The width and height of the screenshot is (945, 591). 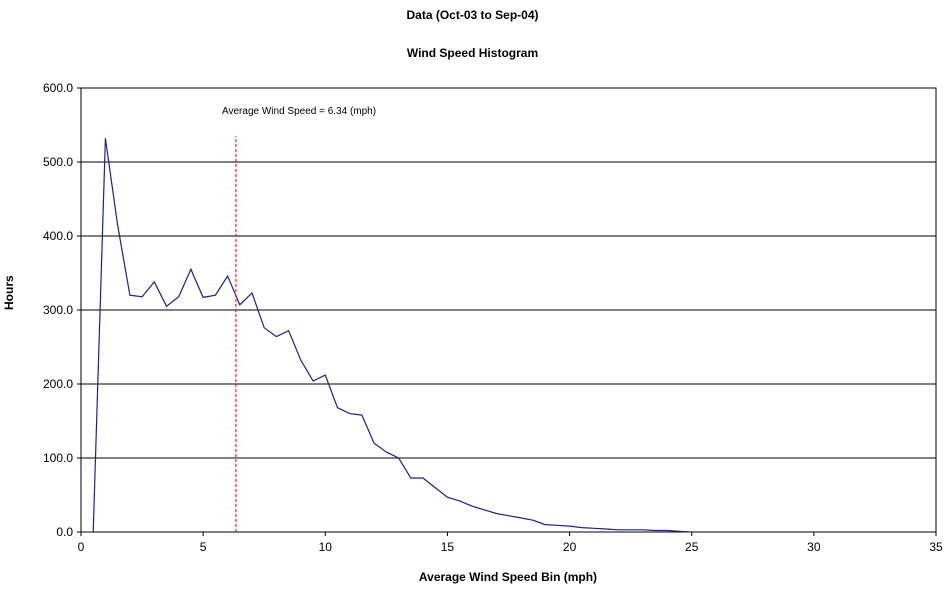 I want to click on average-wind-speed-label: Average Wind Speed = 6.34 (mph), so click(x=299, y=111).